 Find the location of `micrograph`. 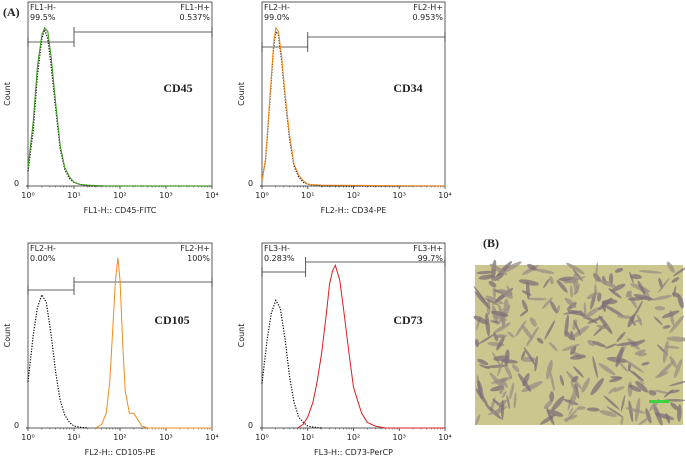

micrograph is located at coordinates (579, 342).